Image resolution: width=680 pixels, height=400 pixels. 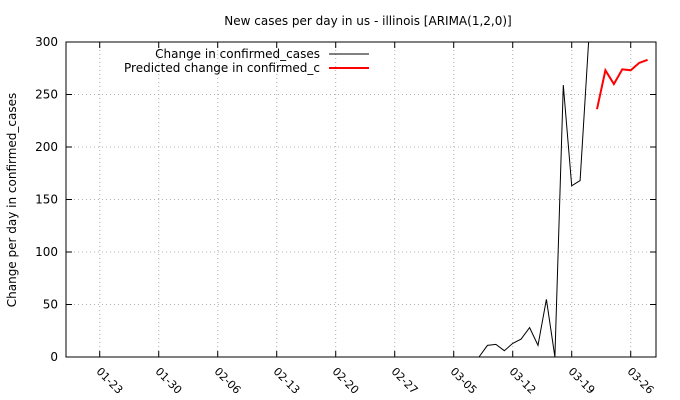 I want to click on x-tick-label: 02-20, so click(x=346, y=381).